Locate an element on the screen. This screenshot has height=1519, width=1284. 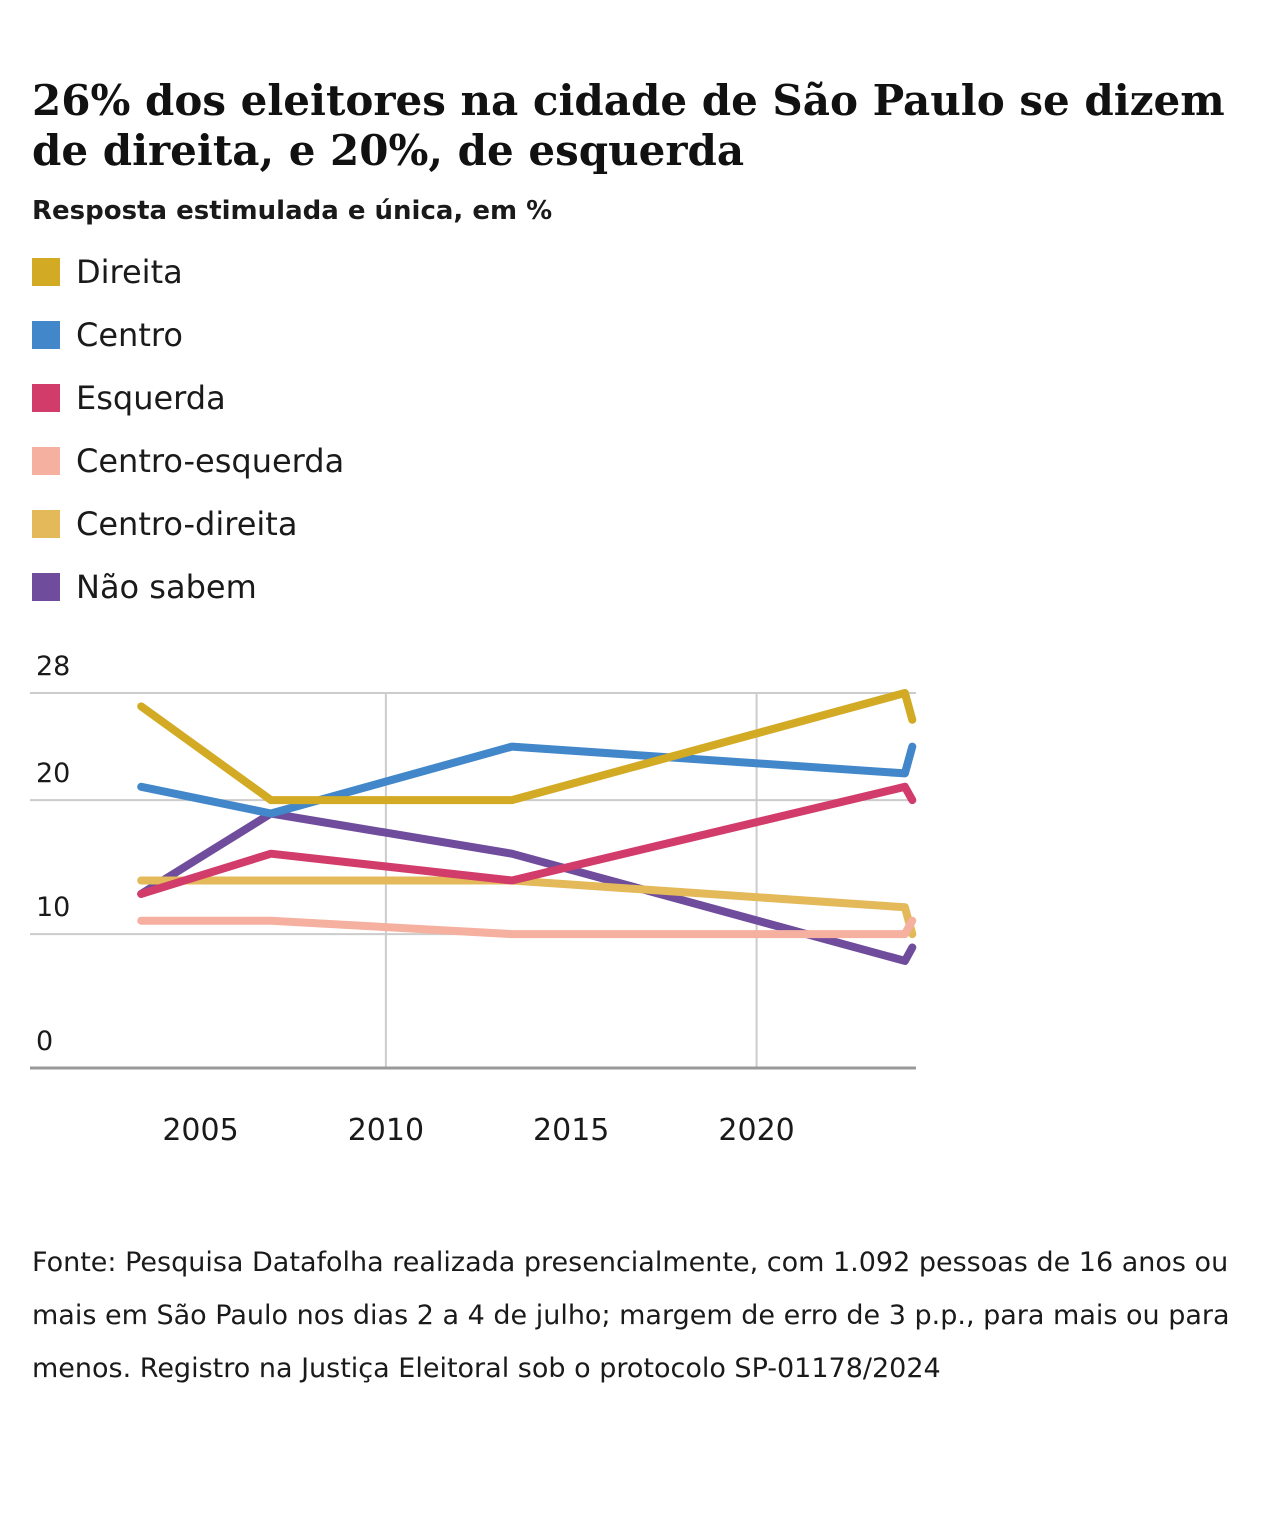
legend-label: Centro-esquerda is located at coordinates (210, 460).